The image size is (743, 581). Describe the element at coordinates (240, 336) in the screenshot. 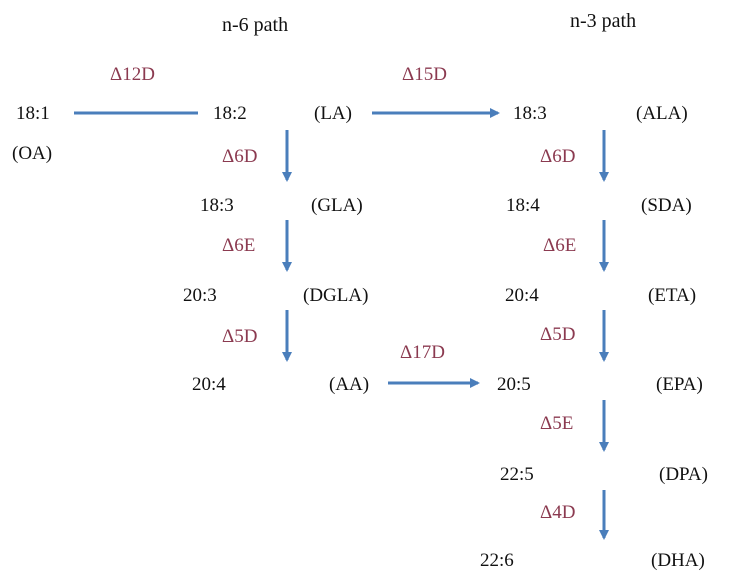

I see `n6-enzyme-d5d-label: Δ5D` at that location.